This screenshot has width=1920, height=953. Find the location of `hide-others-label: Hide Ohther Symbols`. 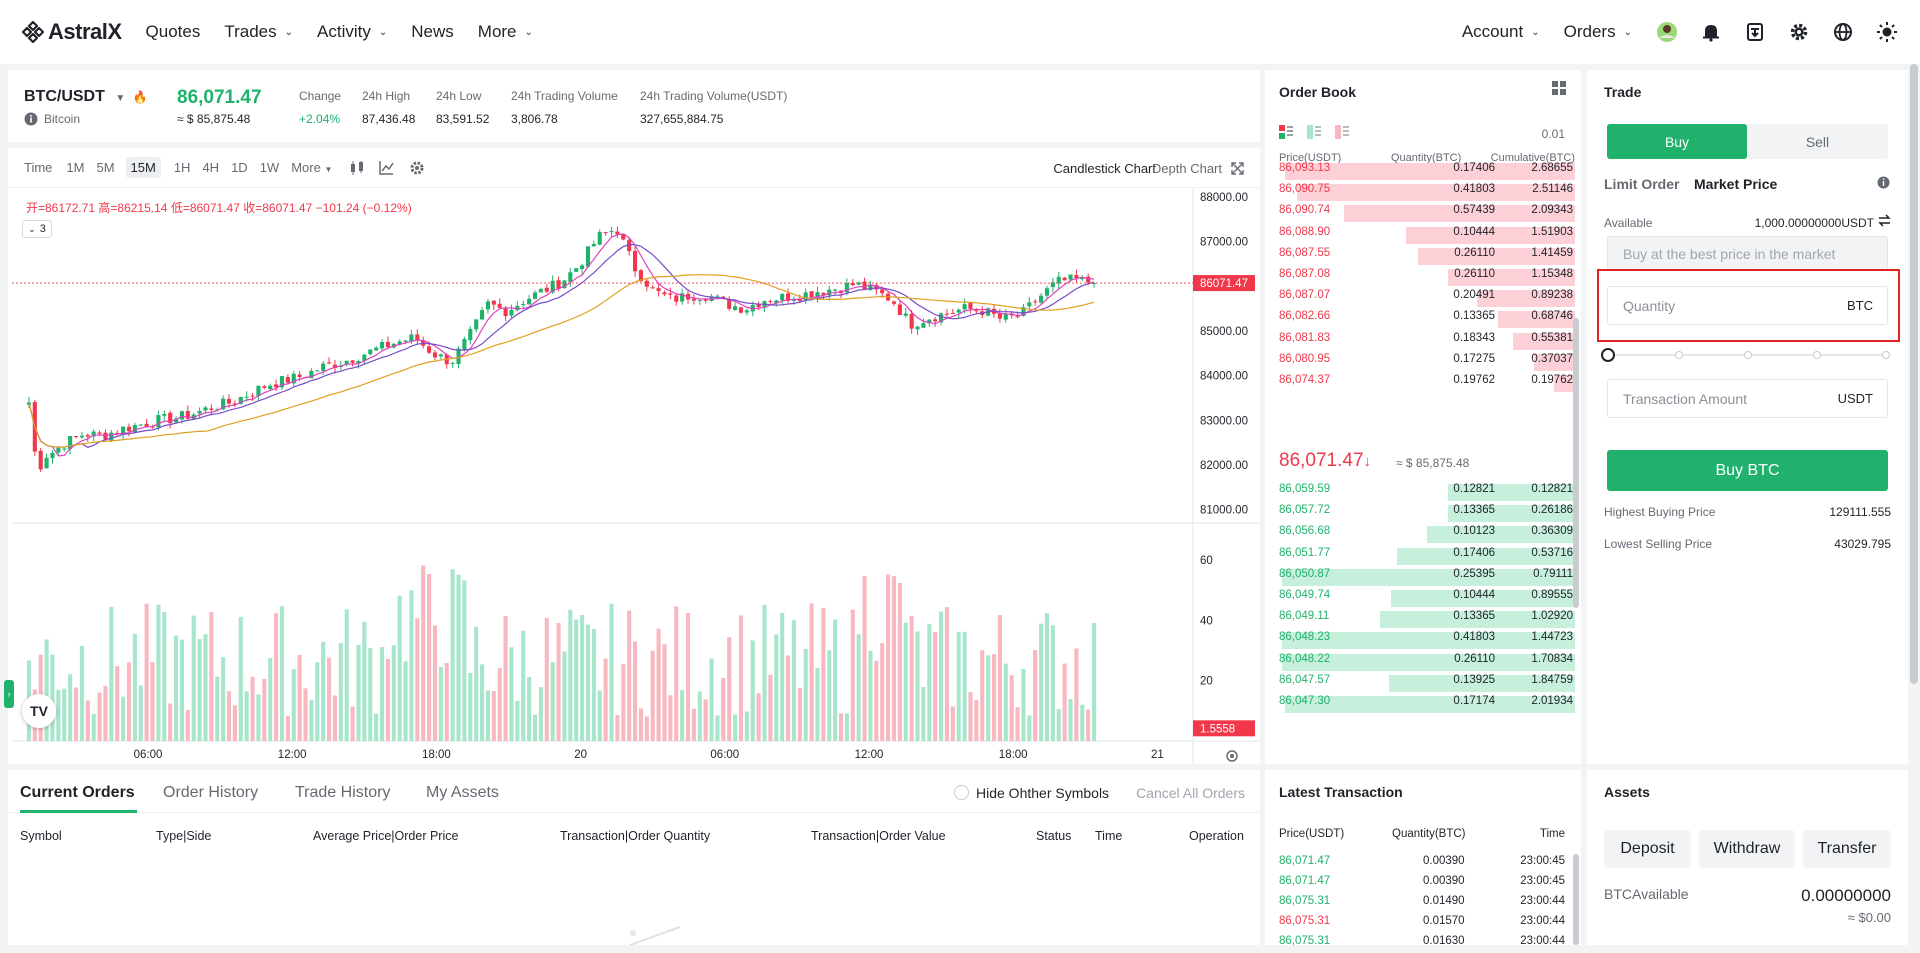

hide-others-label: Hide Ohther Symbols is located at coordinates (1043, 793).